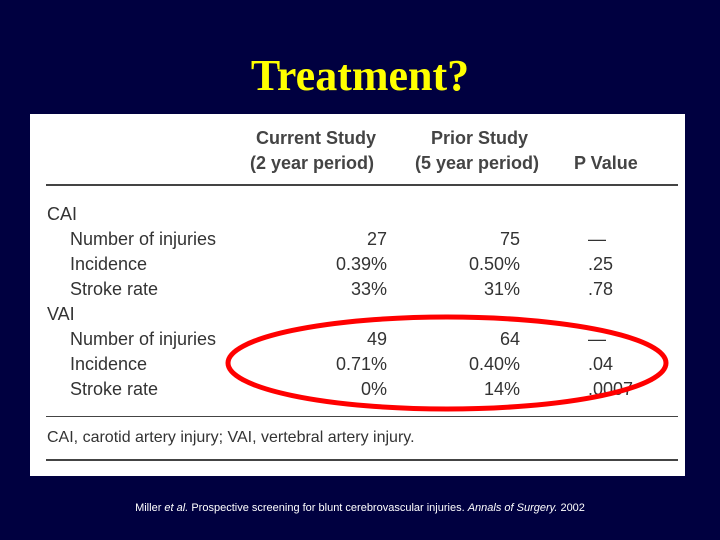 The width and height of the screenshot is (720, 540). What do you see at coordinates (606, 163) in the screenshot?
I see `header-p-value: P Value` at bounding box center [606, 163].